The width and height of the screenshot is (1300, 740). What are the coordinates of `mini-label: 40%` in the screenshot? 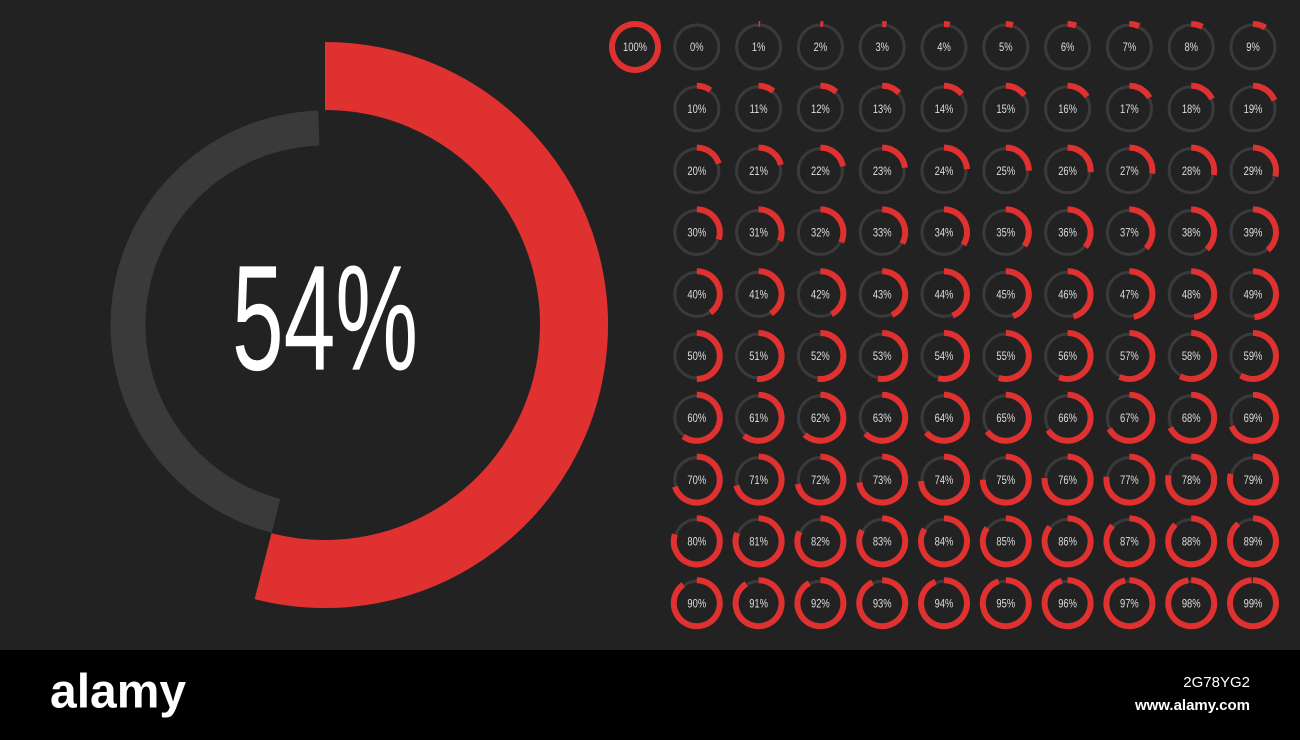 It's located at (696, 294).